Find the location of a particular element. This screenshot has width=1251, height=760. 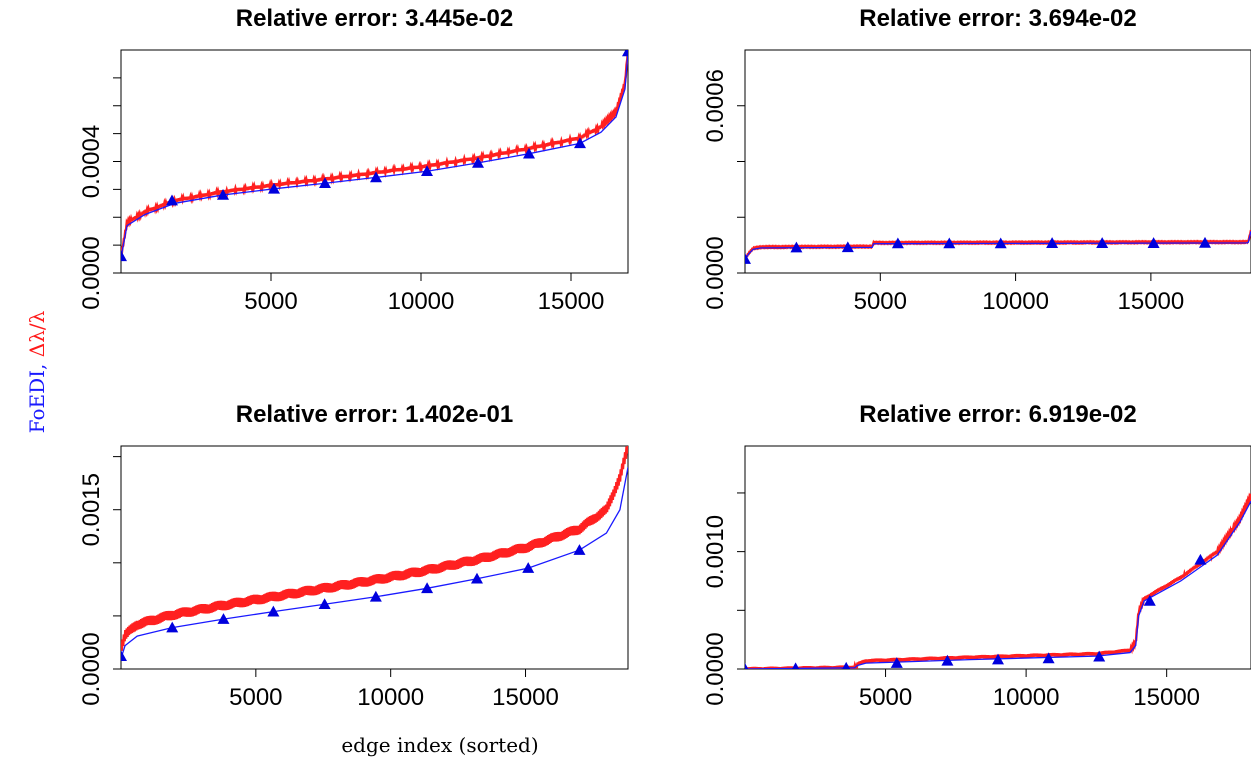

y-tick-label: 0.0015 is located at coordinates (91, 509).